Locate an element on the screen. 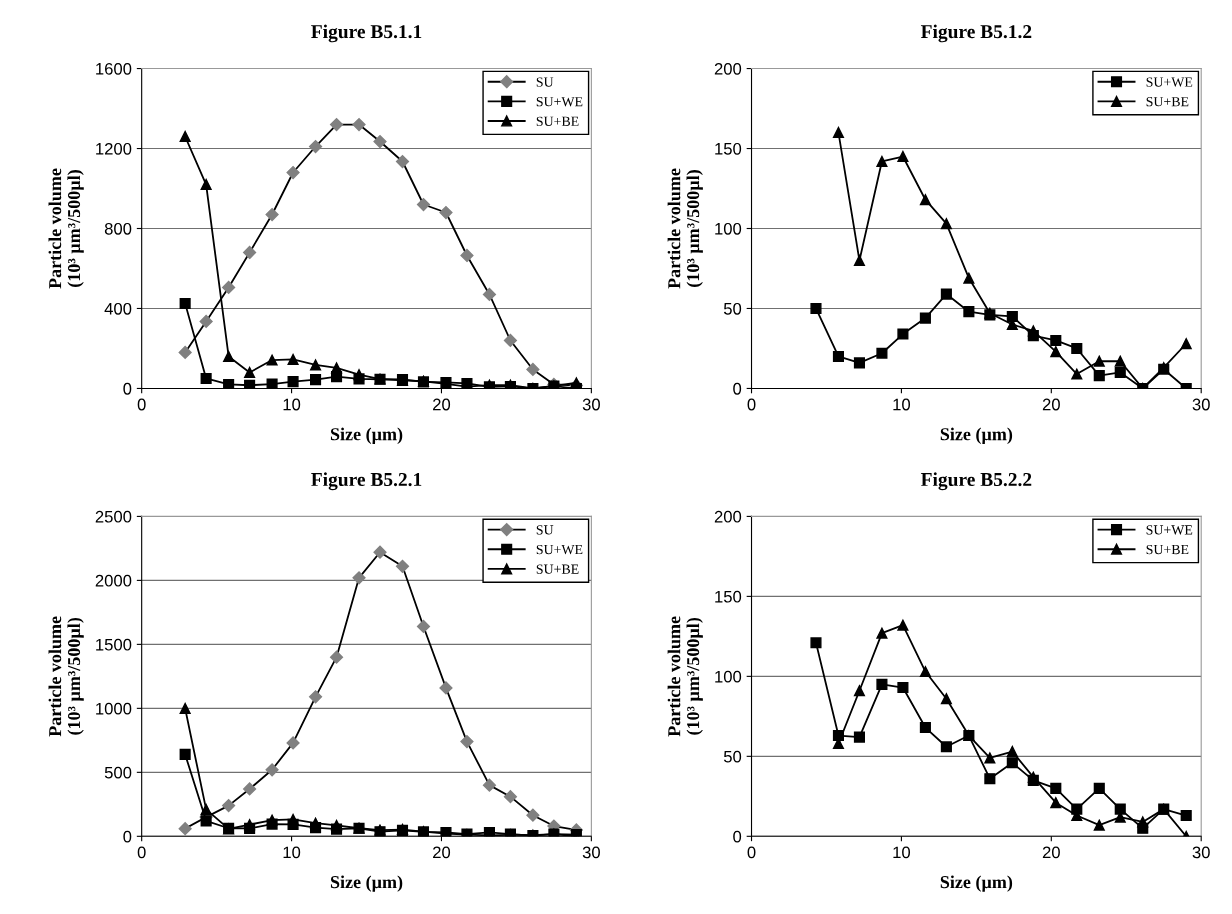 The width and height of the screenshot is (1232, 914). chart-title: Figure B5.2.2 is located at coordinates (976, 481).